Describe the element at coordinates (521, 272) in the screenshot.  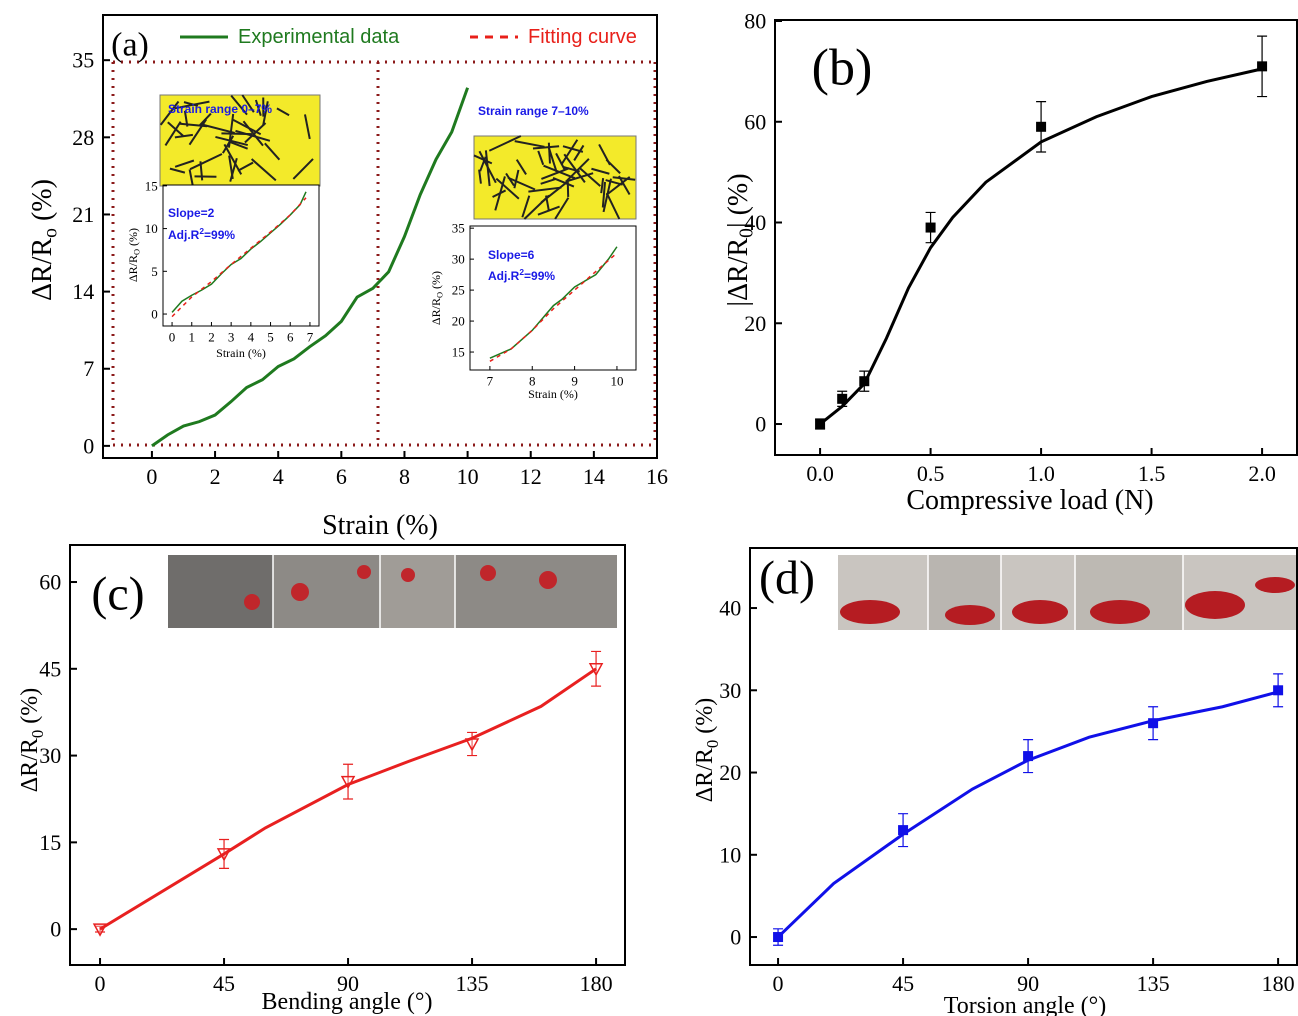
I see `label-part: 2` at that location.